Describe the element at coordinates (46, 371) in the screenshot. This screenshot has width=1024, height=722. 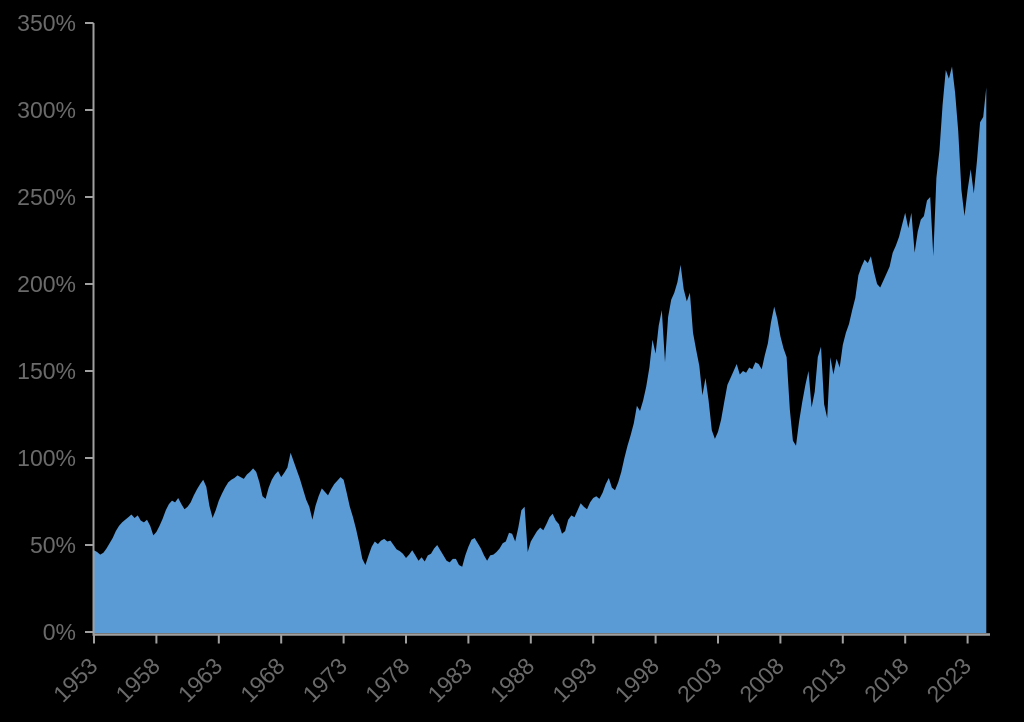
I see `y-tick-label: 150%` at that location.